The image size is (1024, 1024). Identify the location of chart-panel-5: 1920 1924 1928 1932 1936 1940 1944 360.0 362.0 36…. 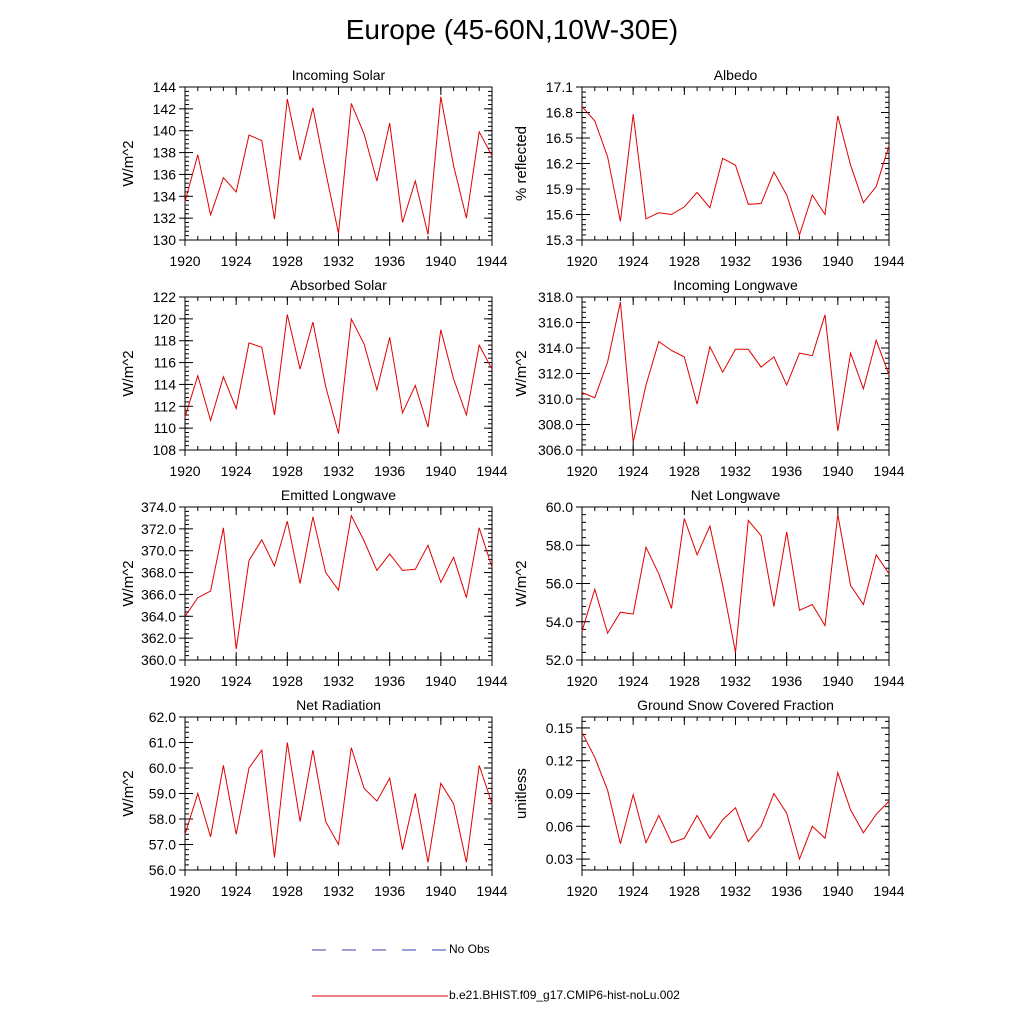
(314, 588).